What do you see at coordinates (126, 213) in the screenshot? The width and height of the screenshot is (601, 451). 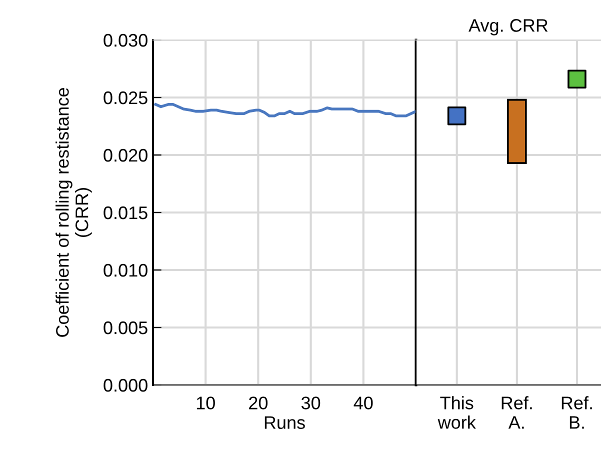 I see `y-tick-label: 0.015` at bounding box center [126, 213].